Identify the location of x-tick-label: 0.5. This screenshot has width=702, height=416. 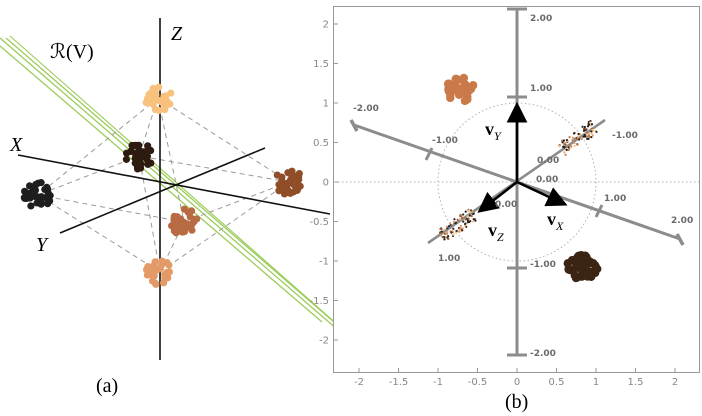
(557, 382).